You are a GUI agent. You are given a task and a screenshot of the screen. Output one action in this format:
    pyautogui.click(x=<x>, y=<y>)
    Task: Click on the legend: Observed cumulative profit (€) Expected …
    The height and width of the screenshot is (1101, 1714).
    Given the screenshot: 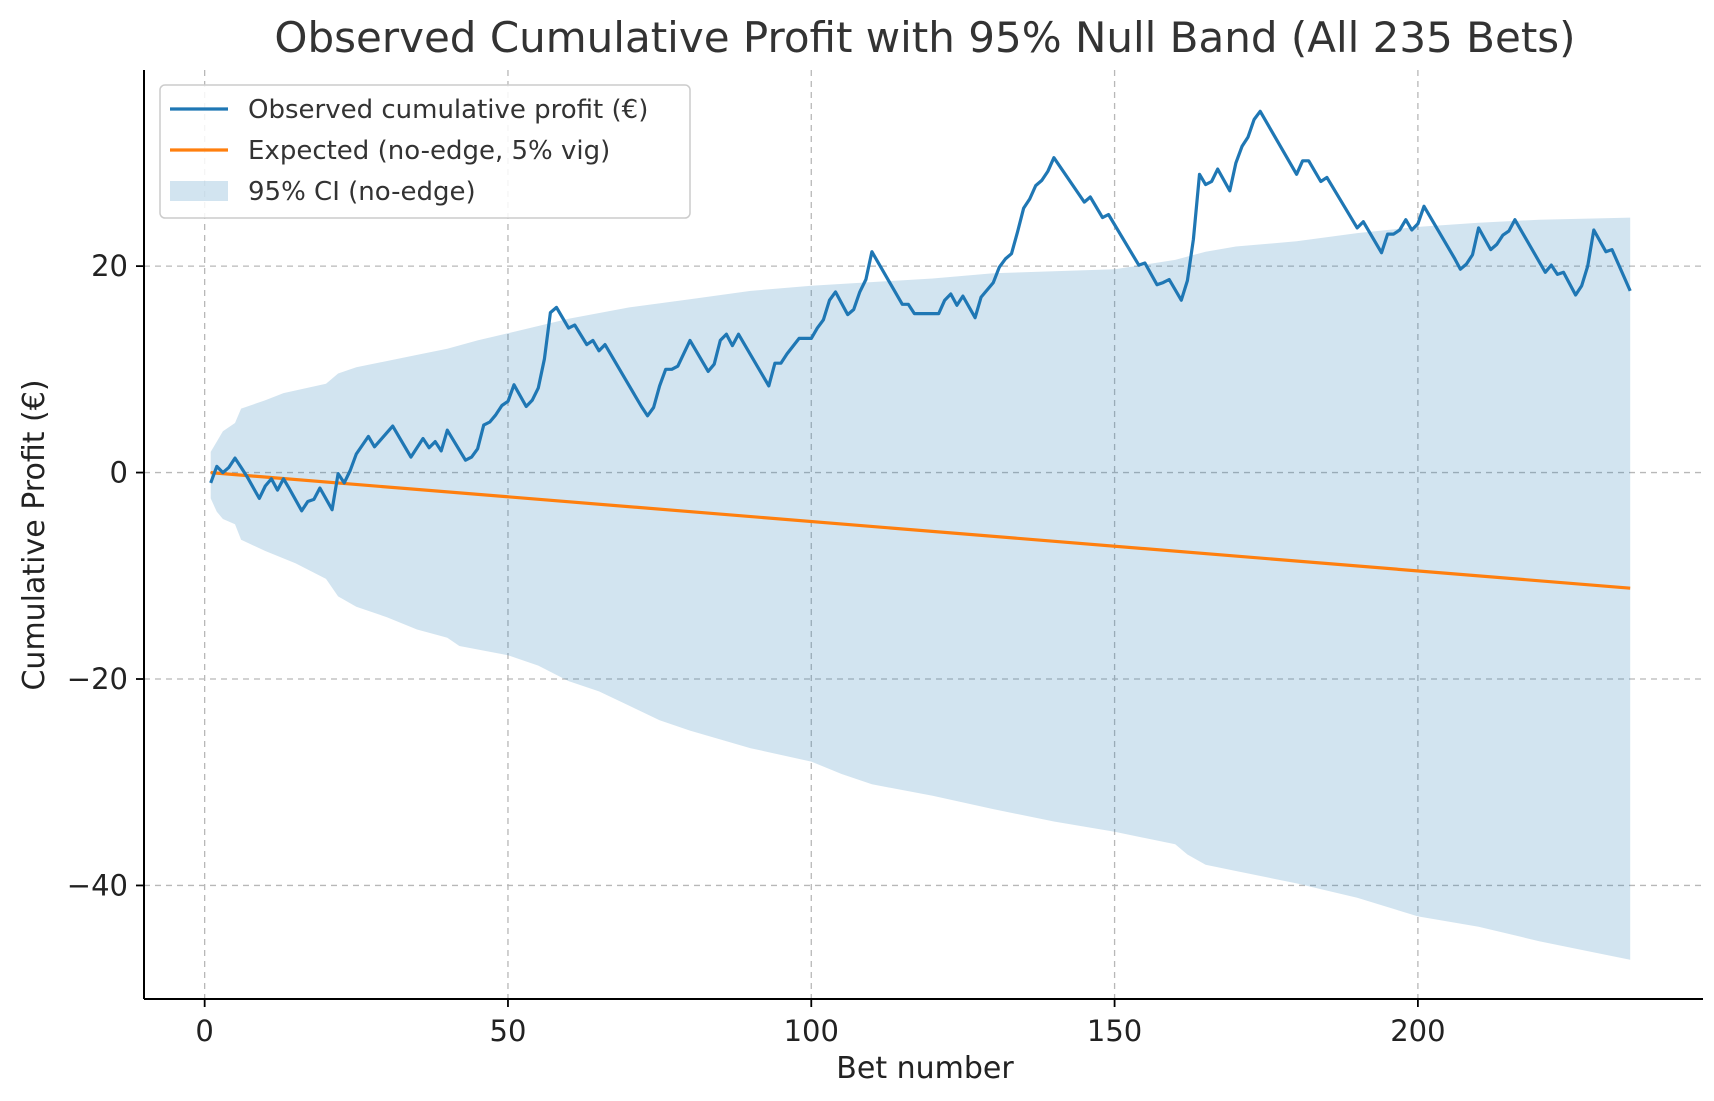 What is the action you would take?
    pyautogui.click(x=425, y=151)
    